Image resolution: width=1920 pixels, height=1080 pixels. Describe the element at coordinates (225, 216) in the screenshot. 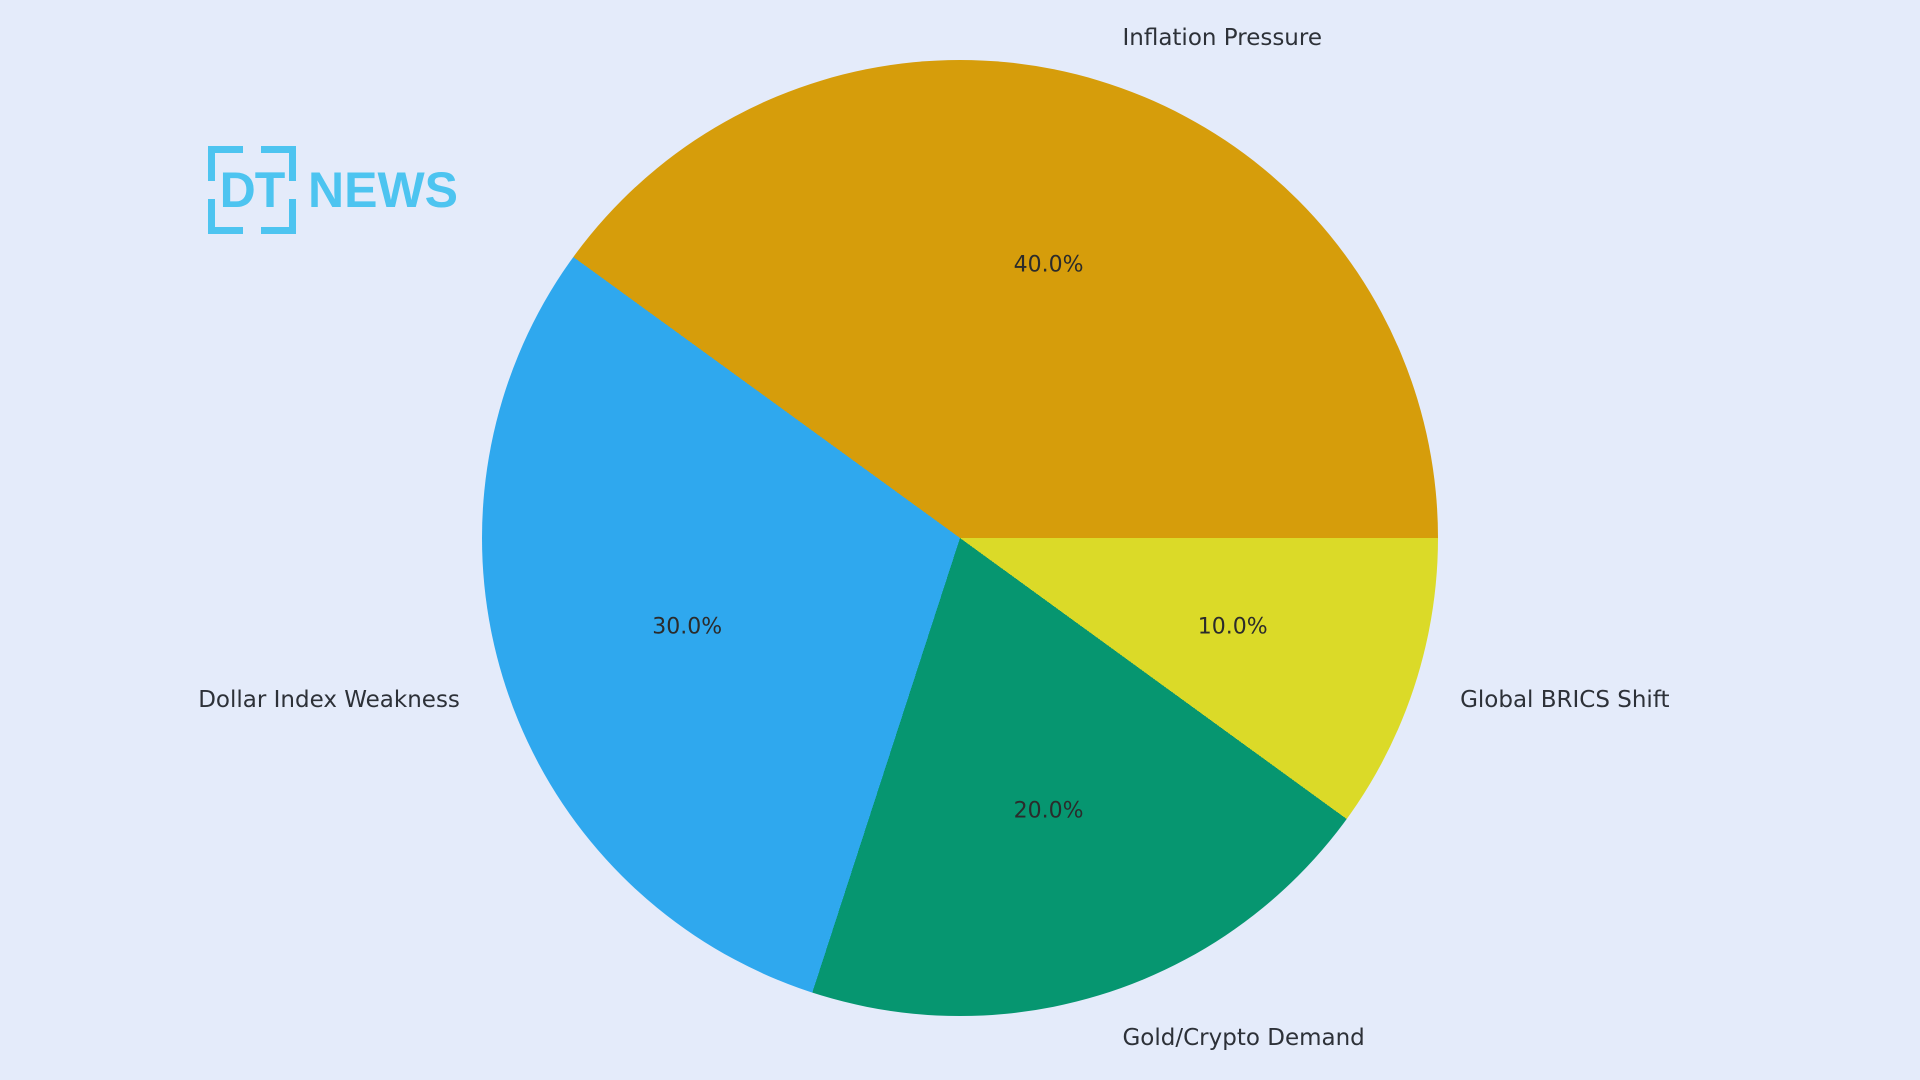

I see `logo-frame-corner-bottom-left` at that location.